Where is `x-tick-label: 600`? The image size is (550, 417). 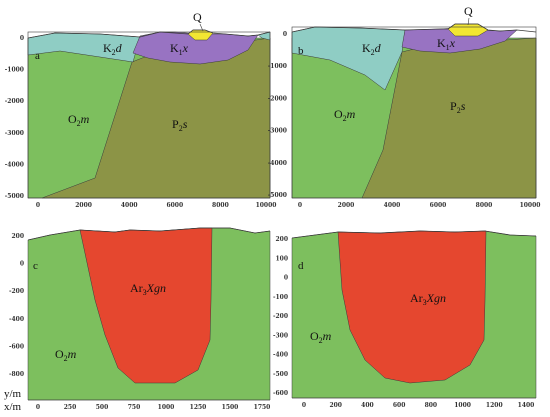
x-tick-label: 600 is located at coordinates (399, 405).